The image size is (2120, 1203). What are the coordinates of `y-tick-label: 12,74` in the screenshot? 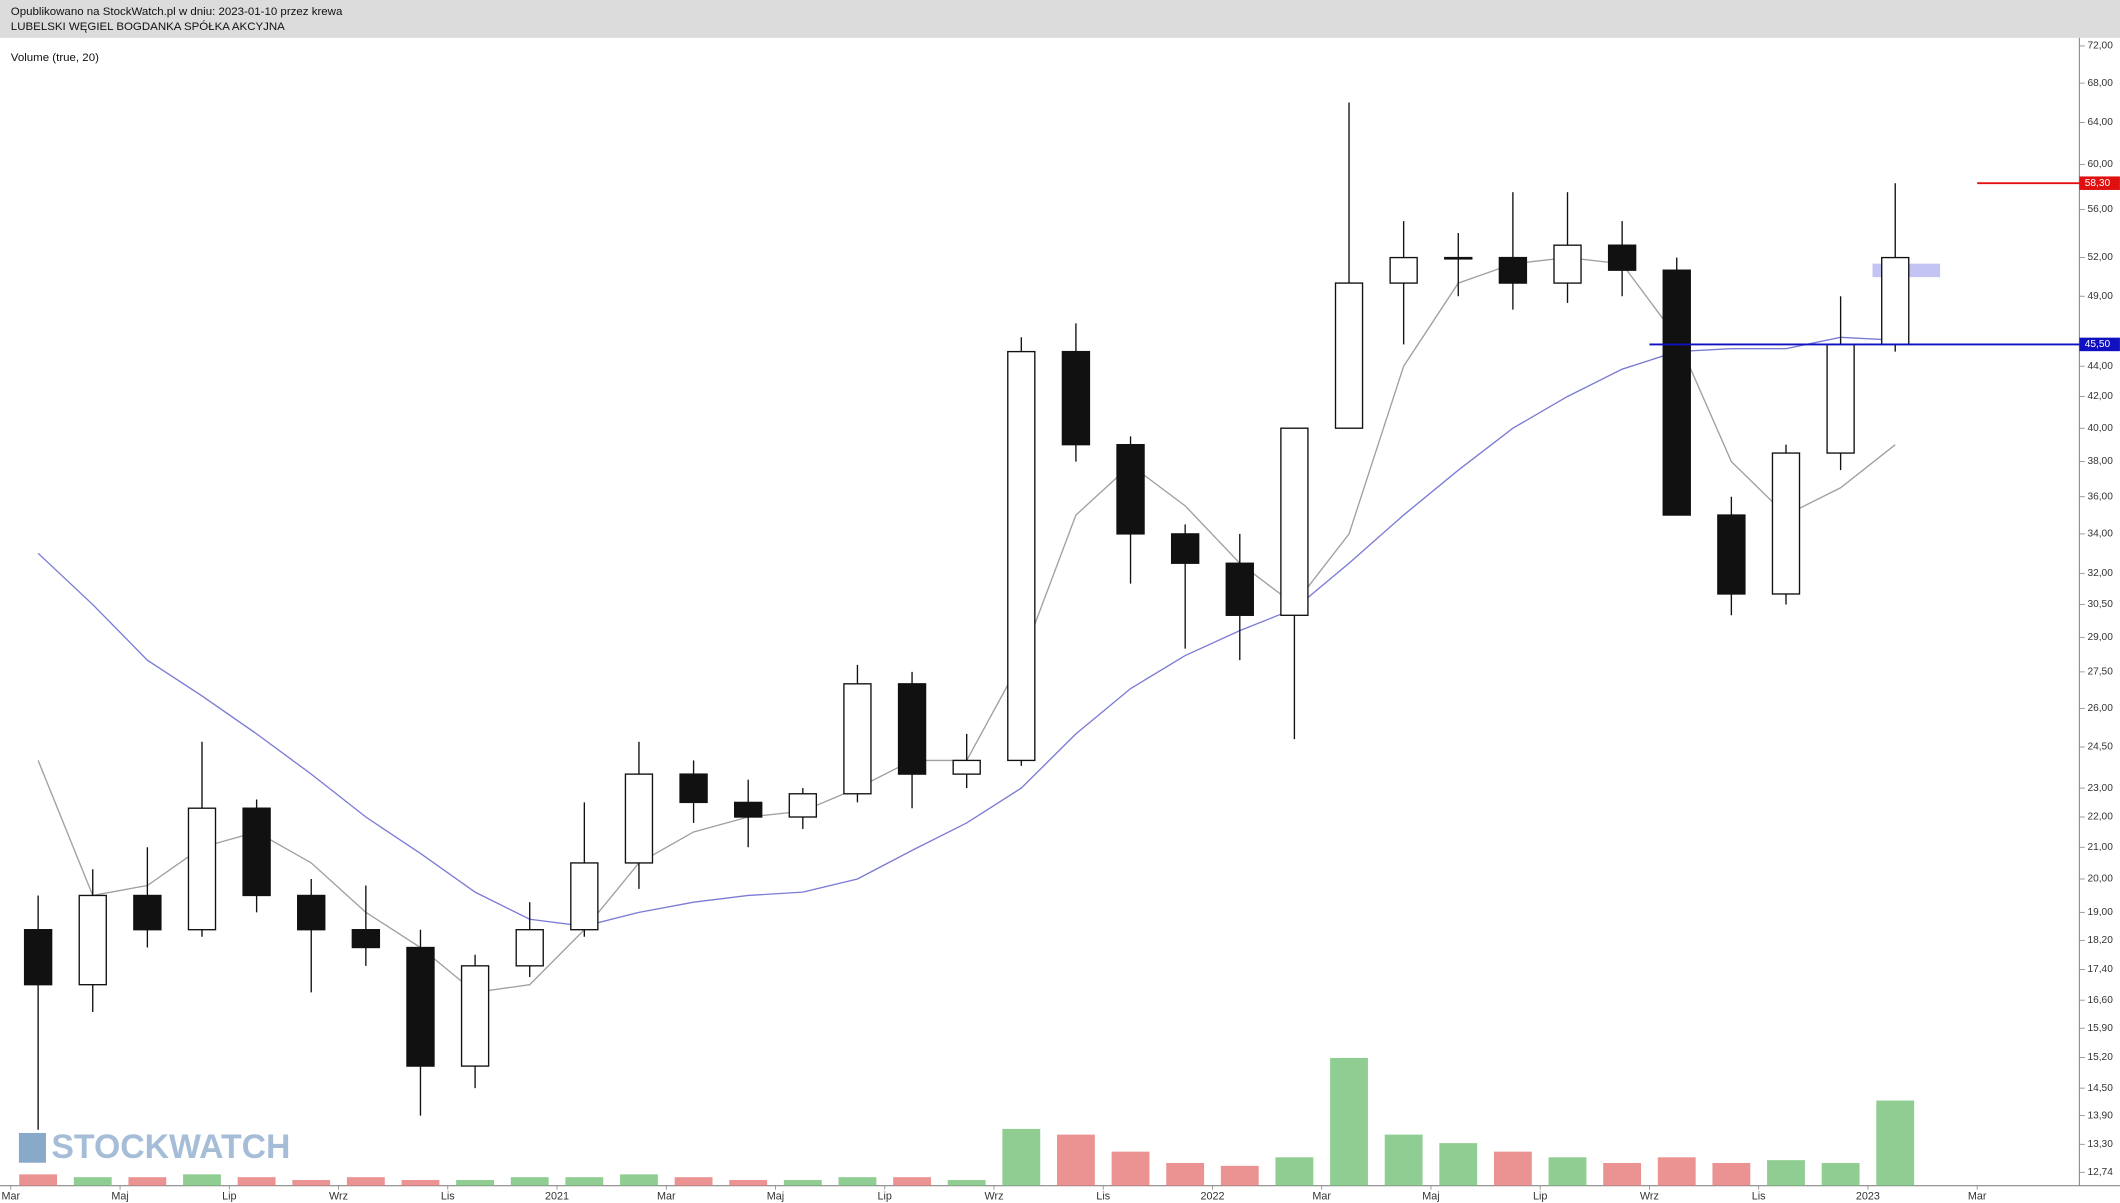 It's located at (2100, 1172).